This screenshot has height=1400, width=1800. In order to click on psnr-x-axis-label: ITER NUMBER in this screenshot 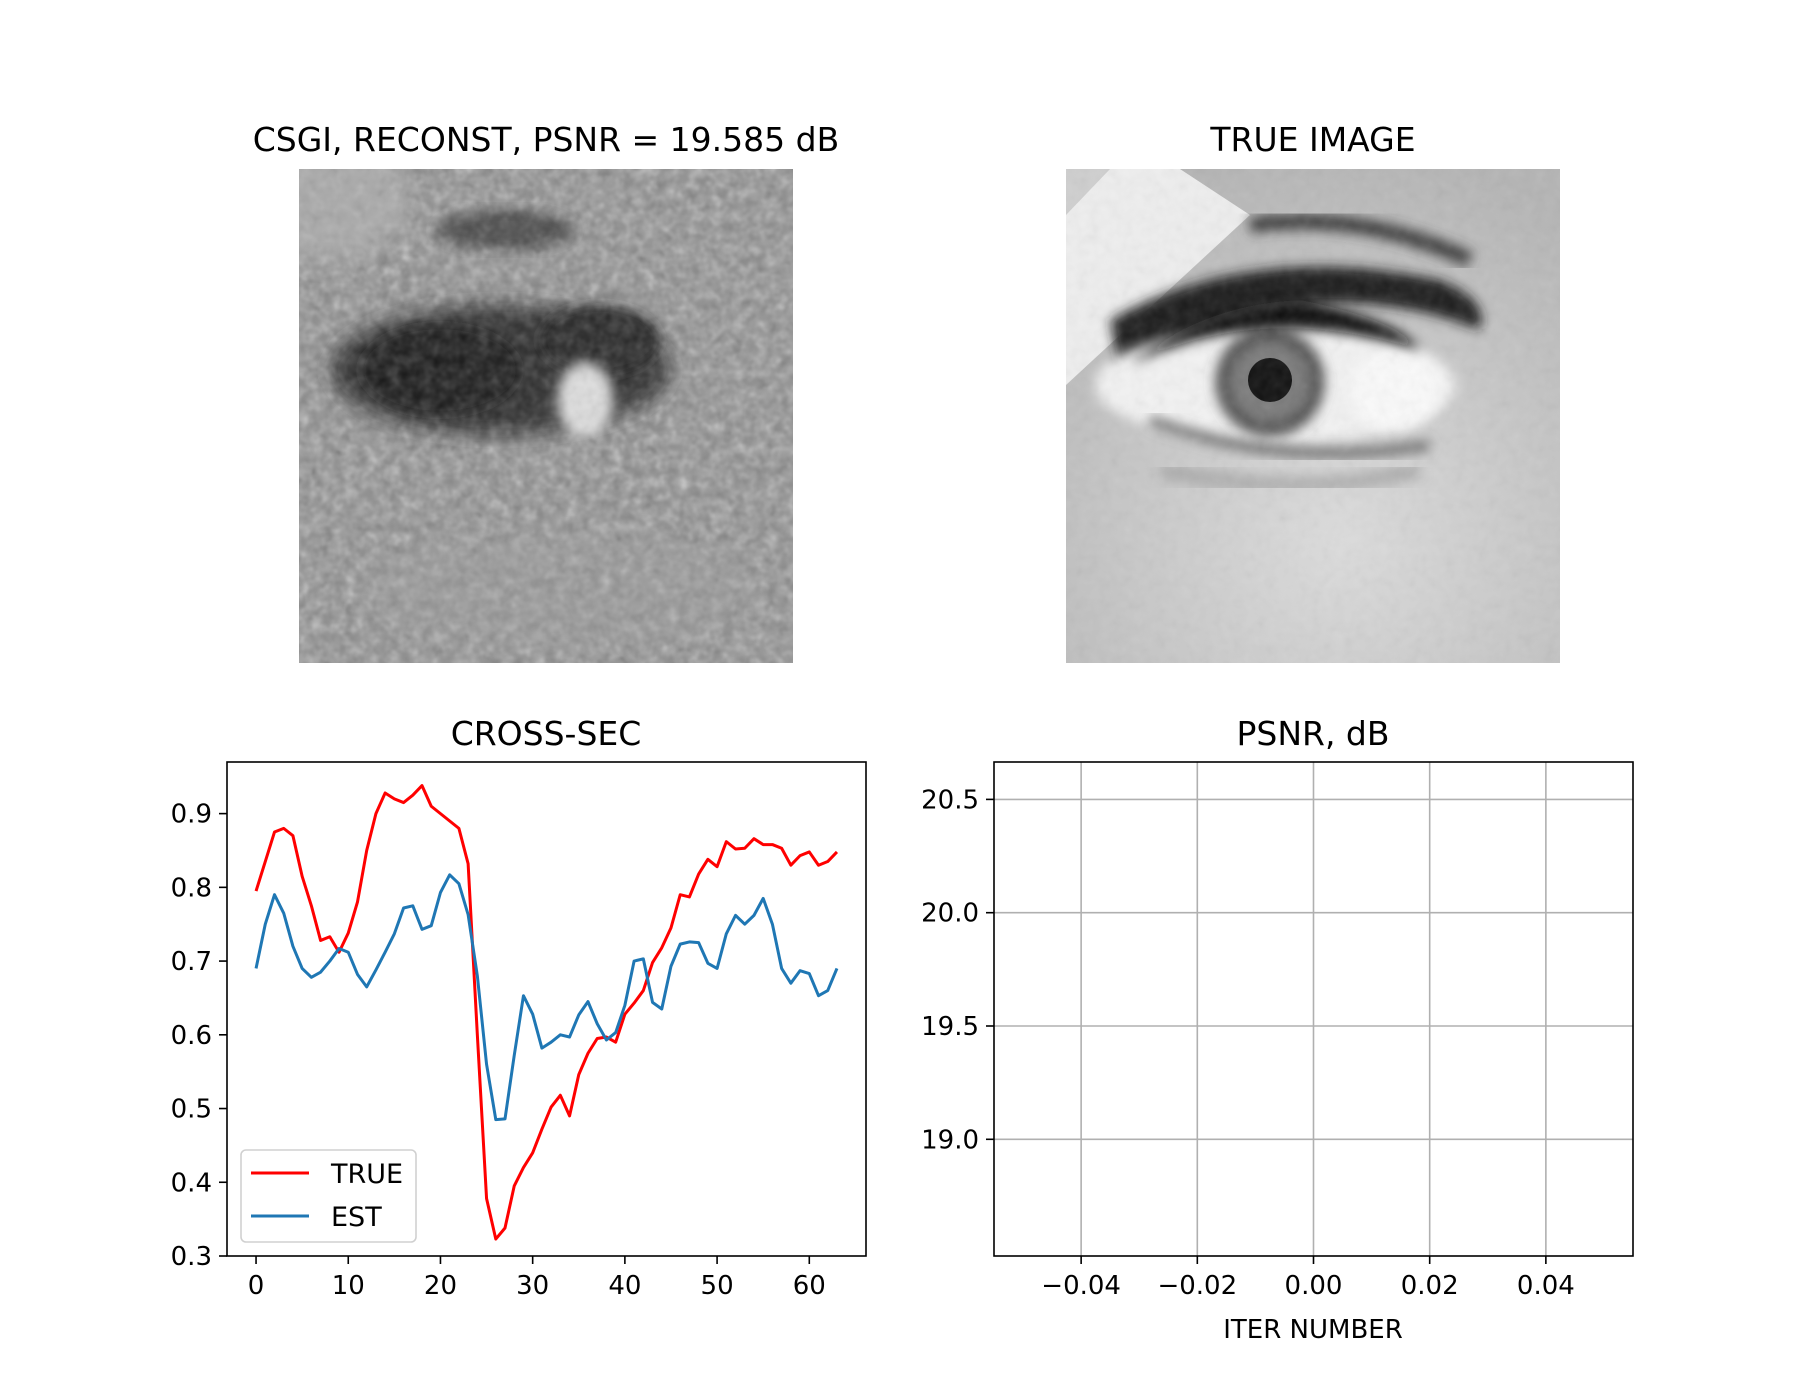, I will do `click(1313, 1330)`.